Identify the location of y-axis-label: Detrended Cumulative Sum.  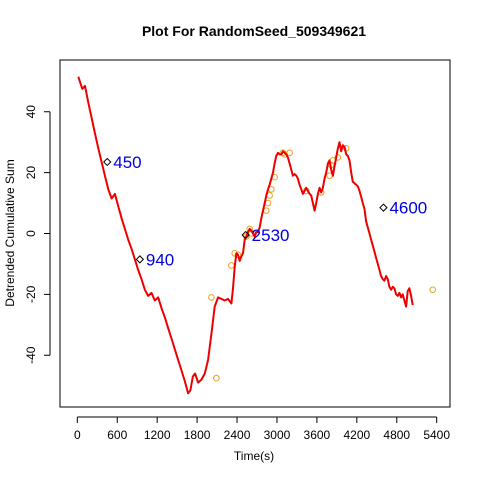
(10, 232).